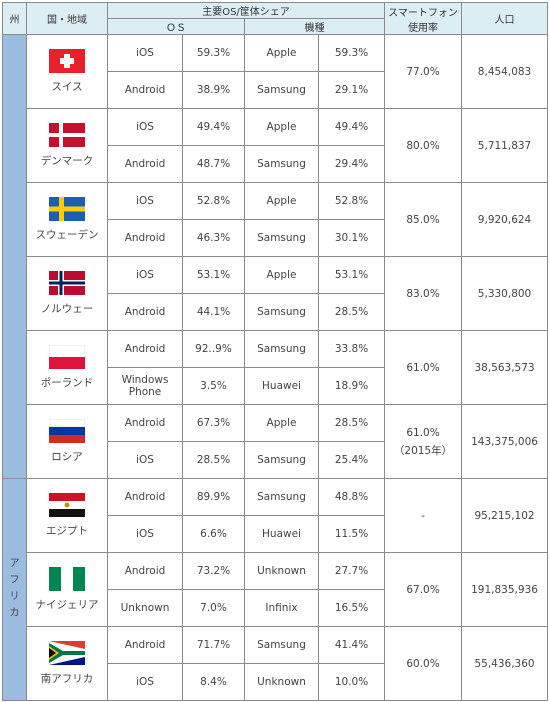  What do you see at coordinates (213, 571) in the screenshot?
I see `share-cell: 73.2%` at bounding box center [213, 571].